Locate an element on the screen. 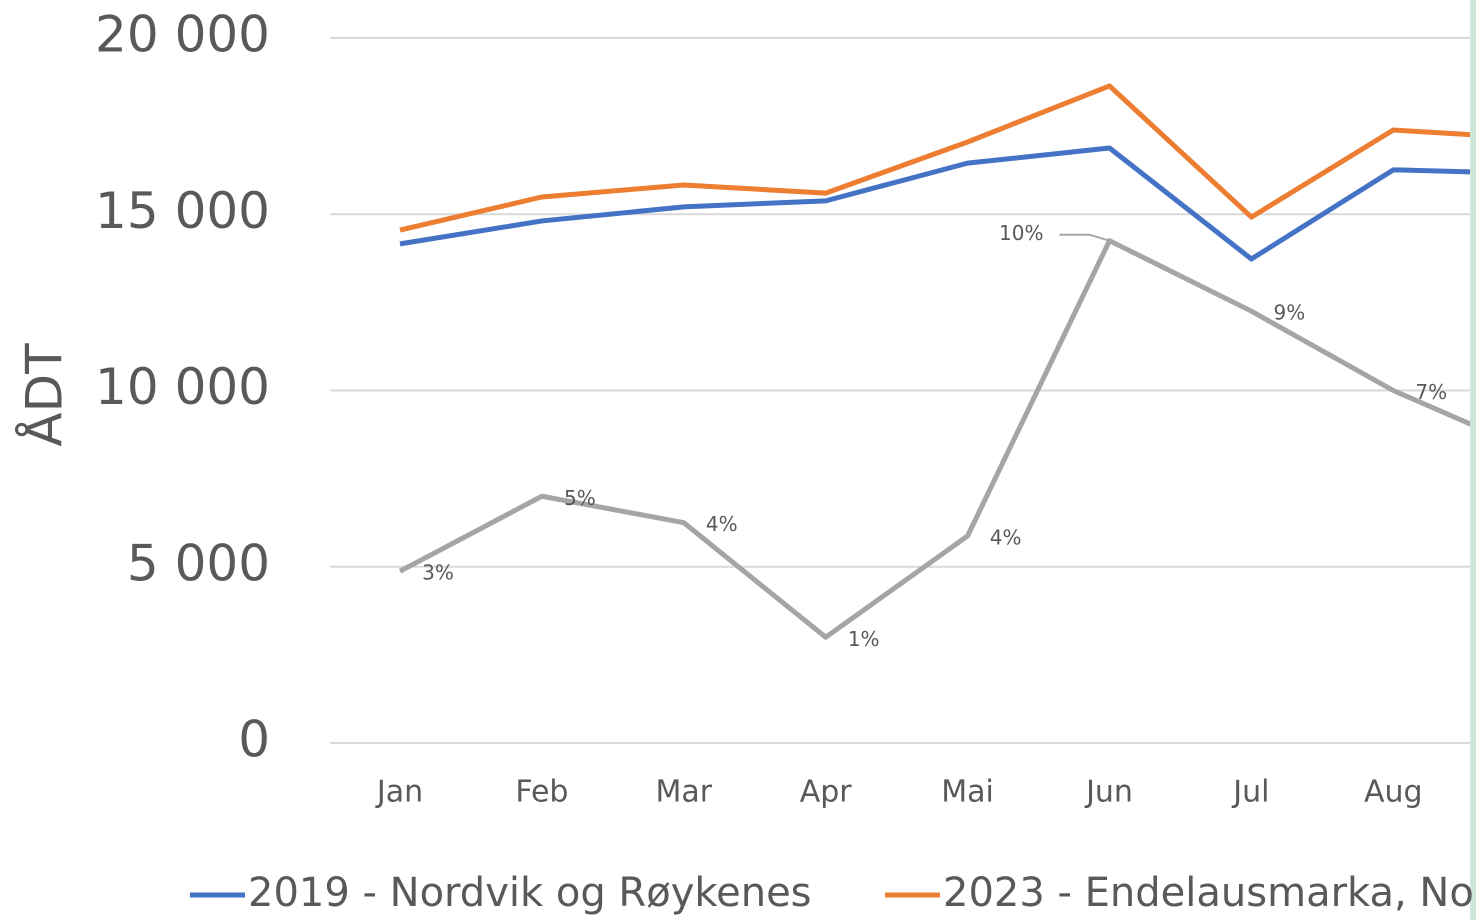 The width and height of the screenshot is (1476, 920). y-tick-label: 15 000 is located at coordinates (182, 211).